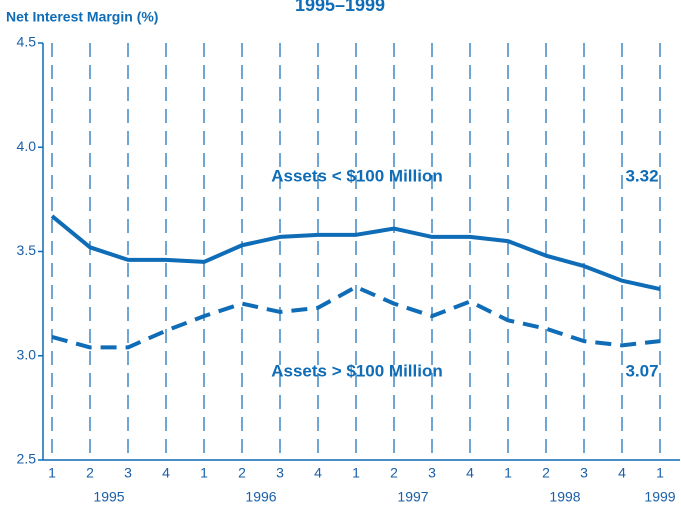  I want to click on y-tick-label: 4.5, so click(27, 42).